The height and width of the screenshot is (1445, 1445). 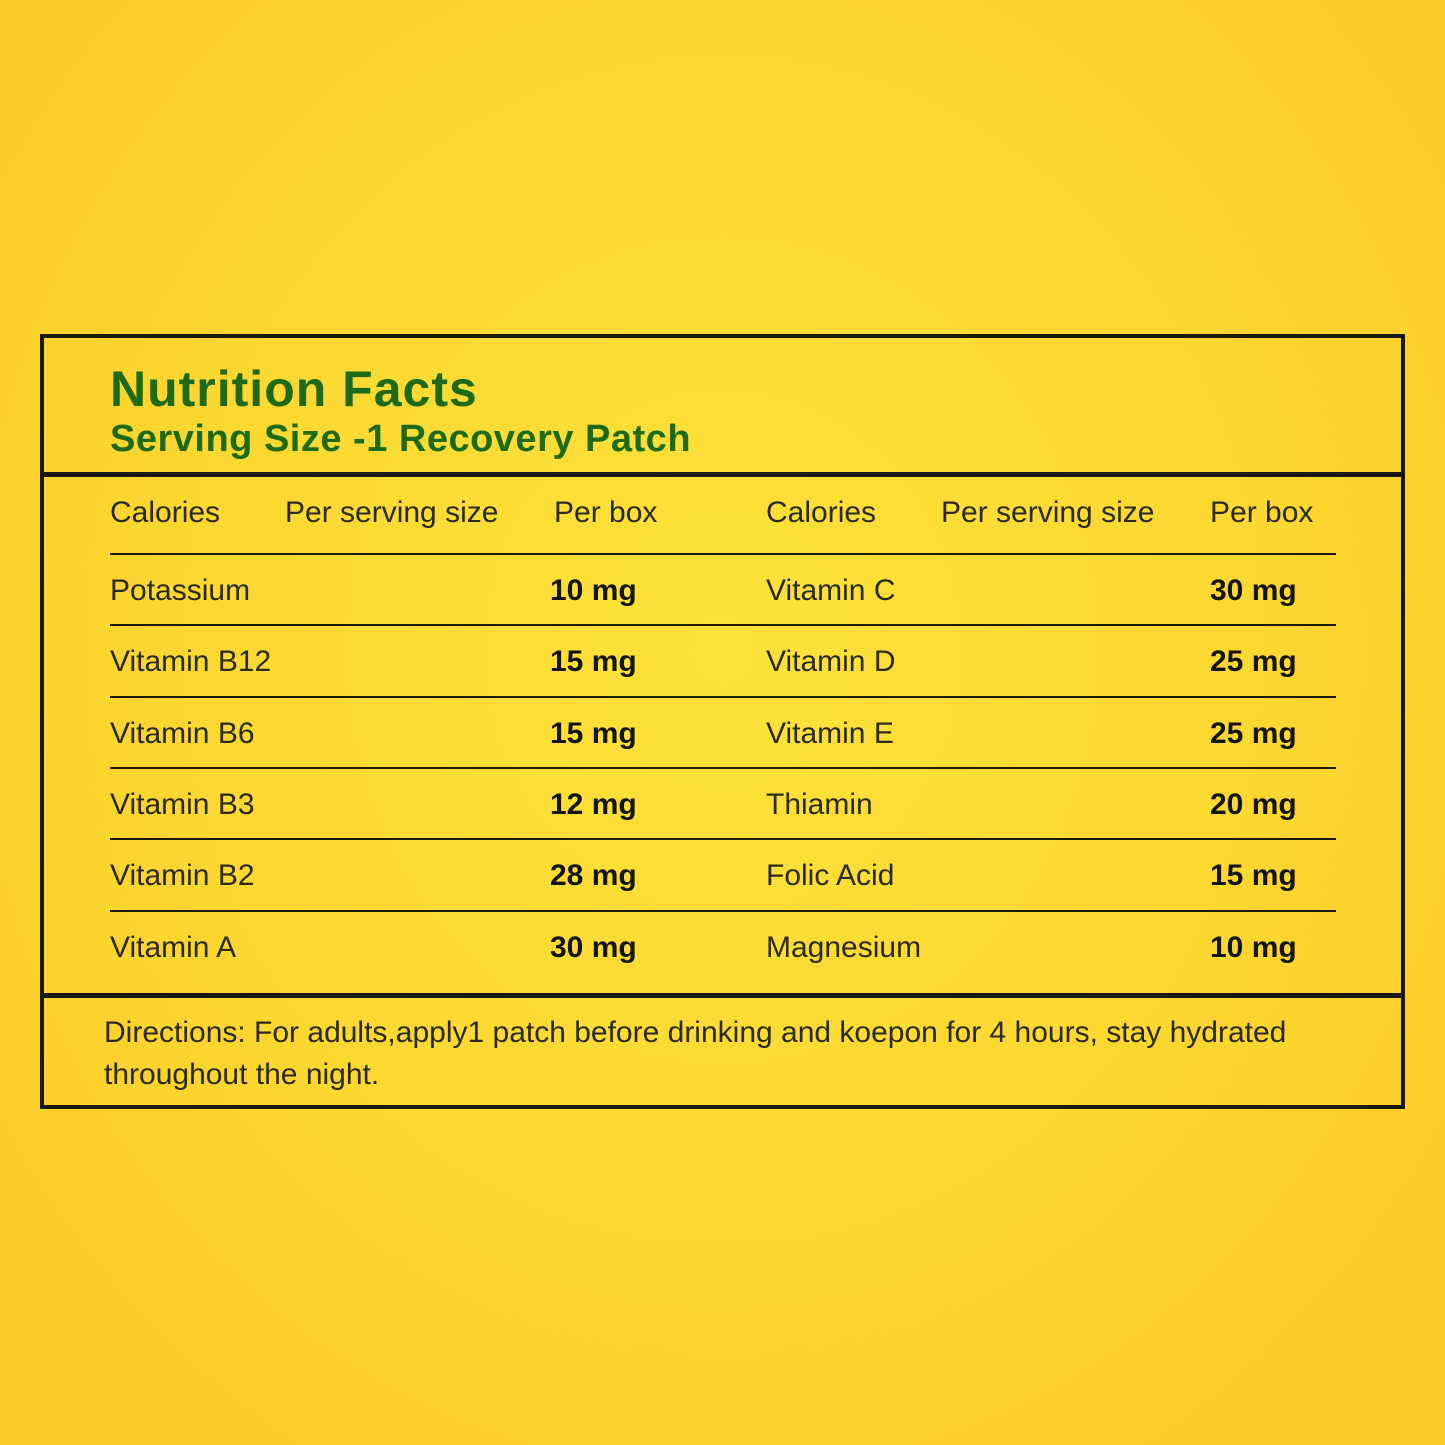 I want to click on nutrient-name: Vitamin D, so click(x=831, y=661).